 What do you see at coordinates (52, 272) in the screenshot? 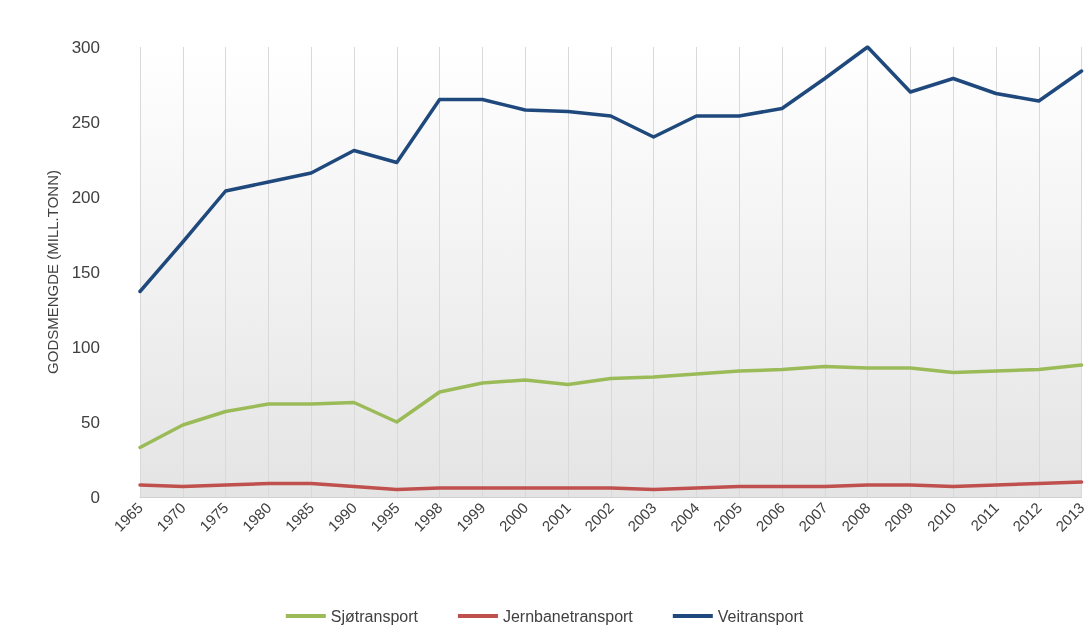
I see `y-axis-title: GODSMENGDE (MILL.TONN)` at bounding box center [52, 272].